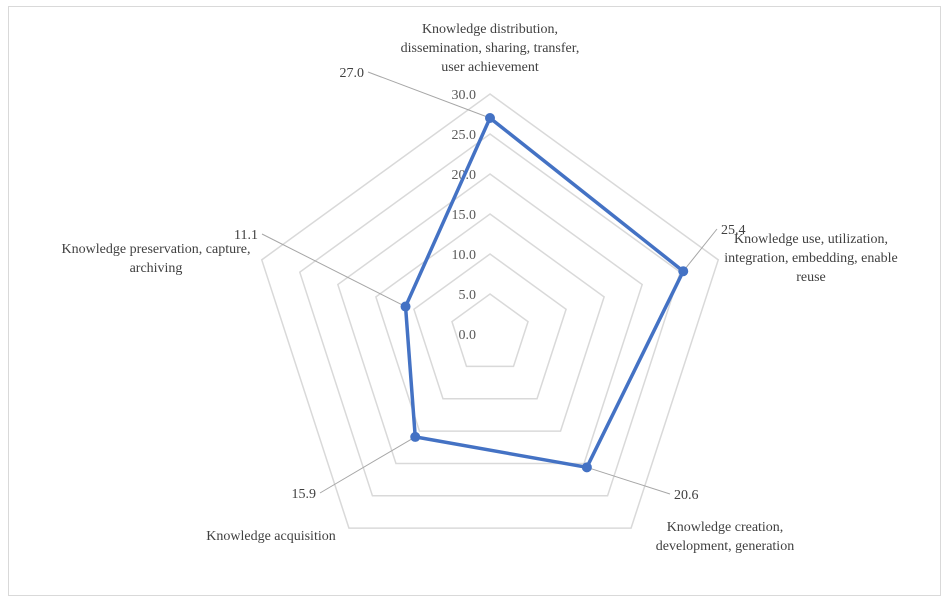 This screenshot has height=604, width=951. Describe the element at coordinates (352, 73) in the screenshot. I see `data-label-distribution: 27.0` at that location.